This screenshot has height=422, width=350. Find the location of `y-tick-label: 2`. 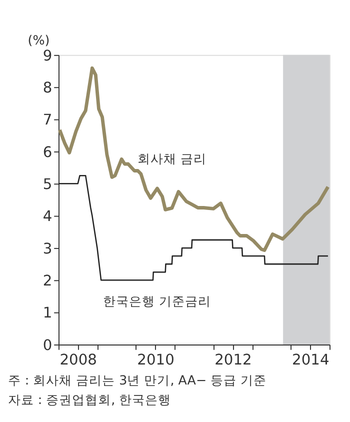

y-tick-label: 2 is located at coordinates (47, 281).